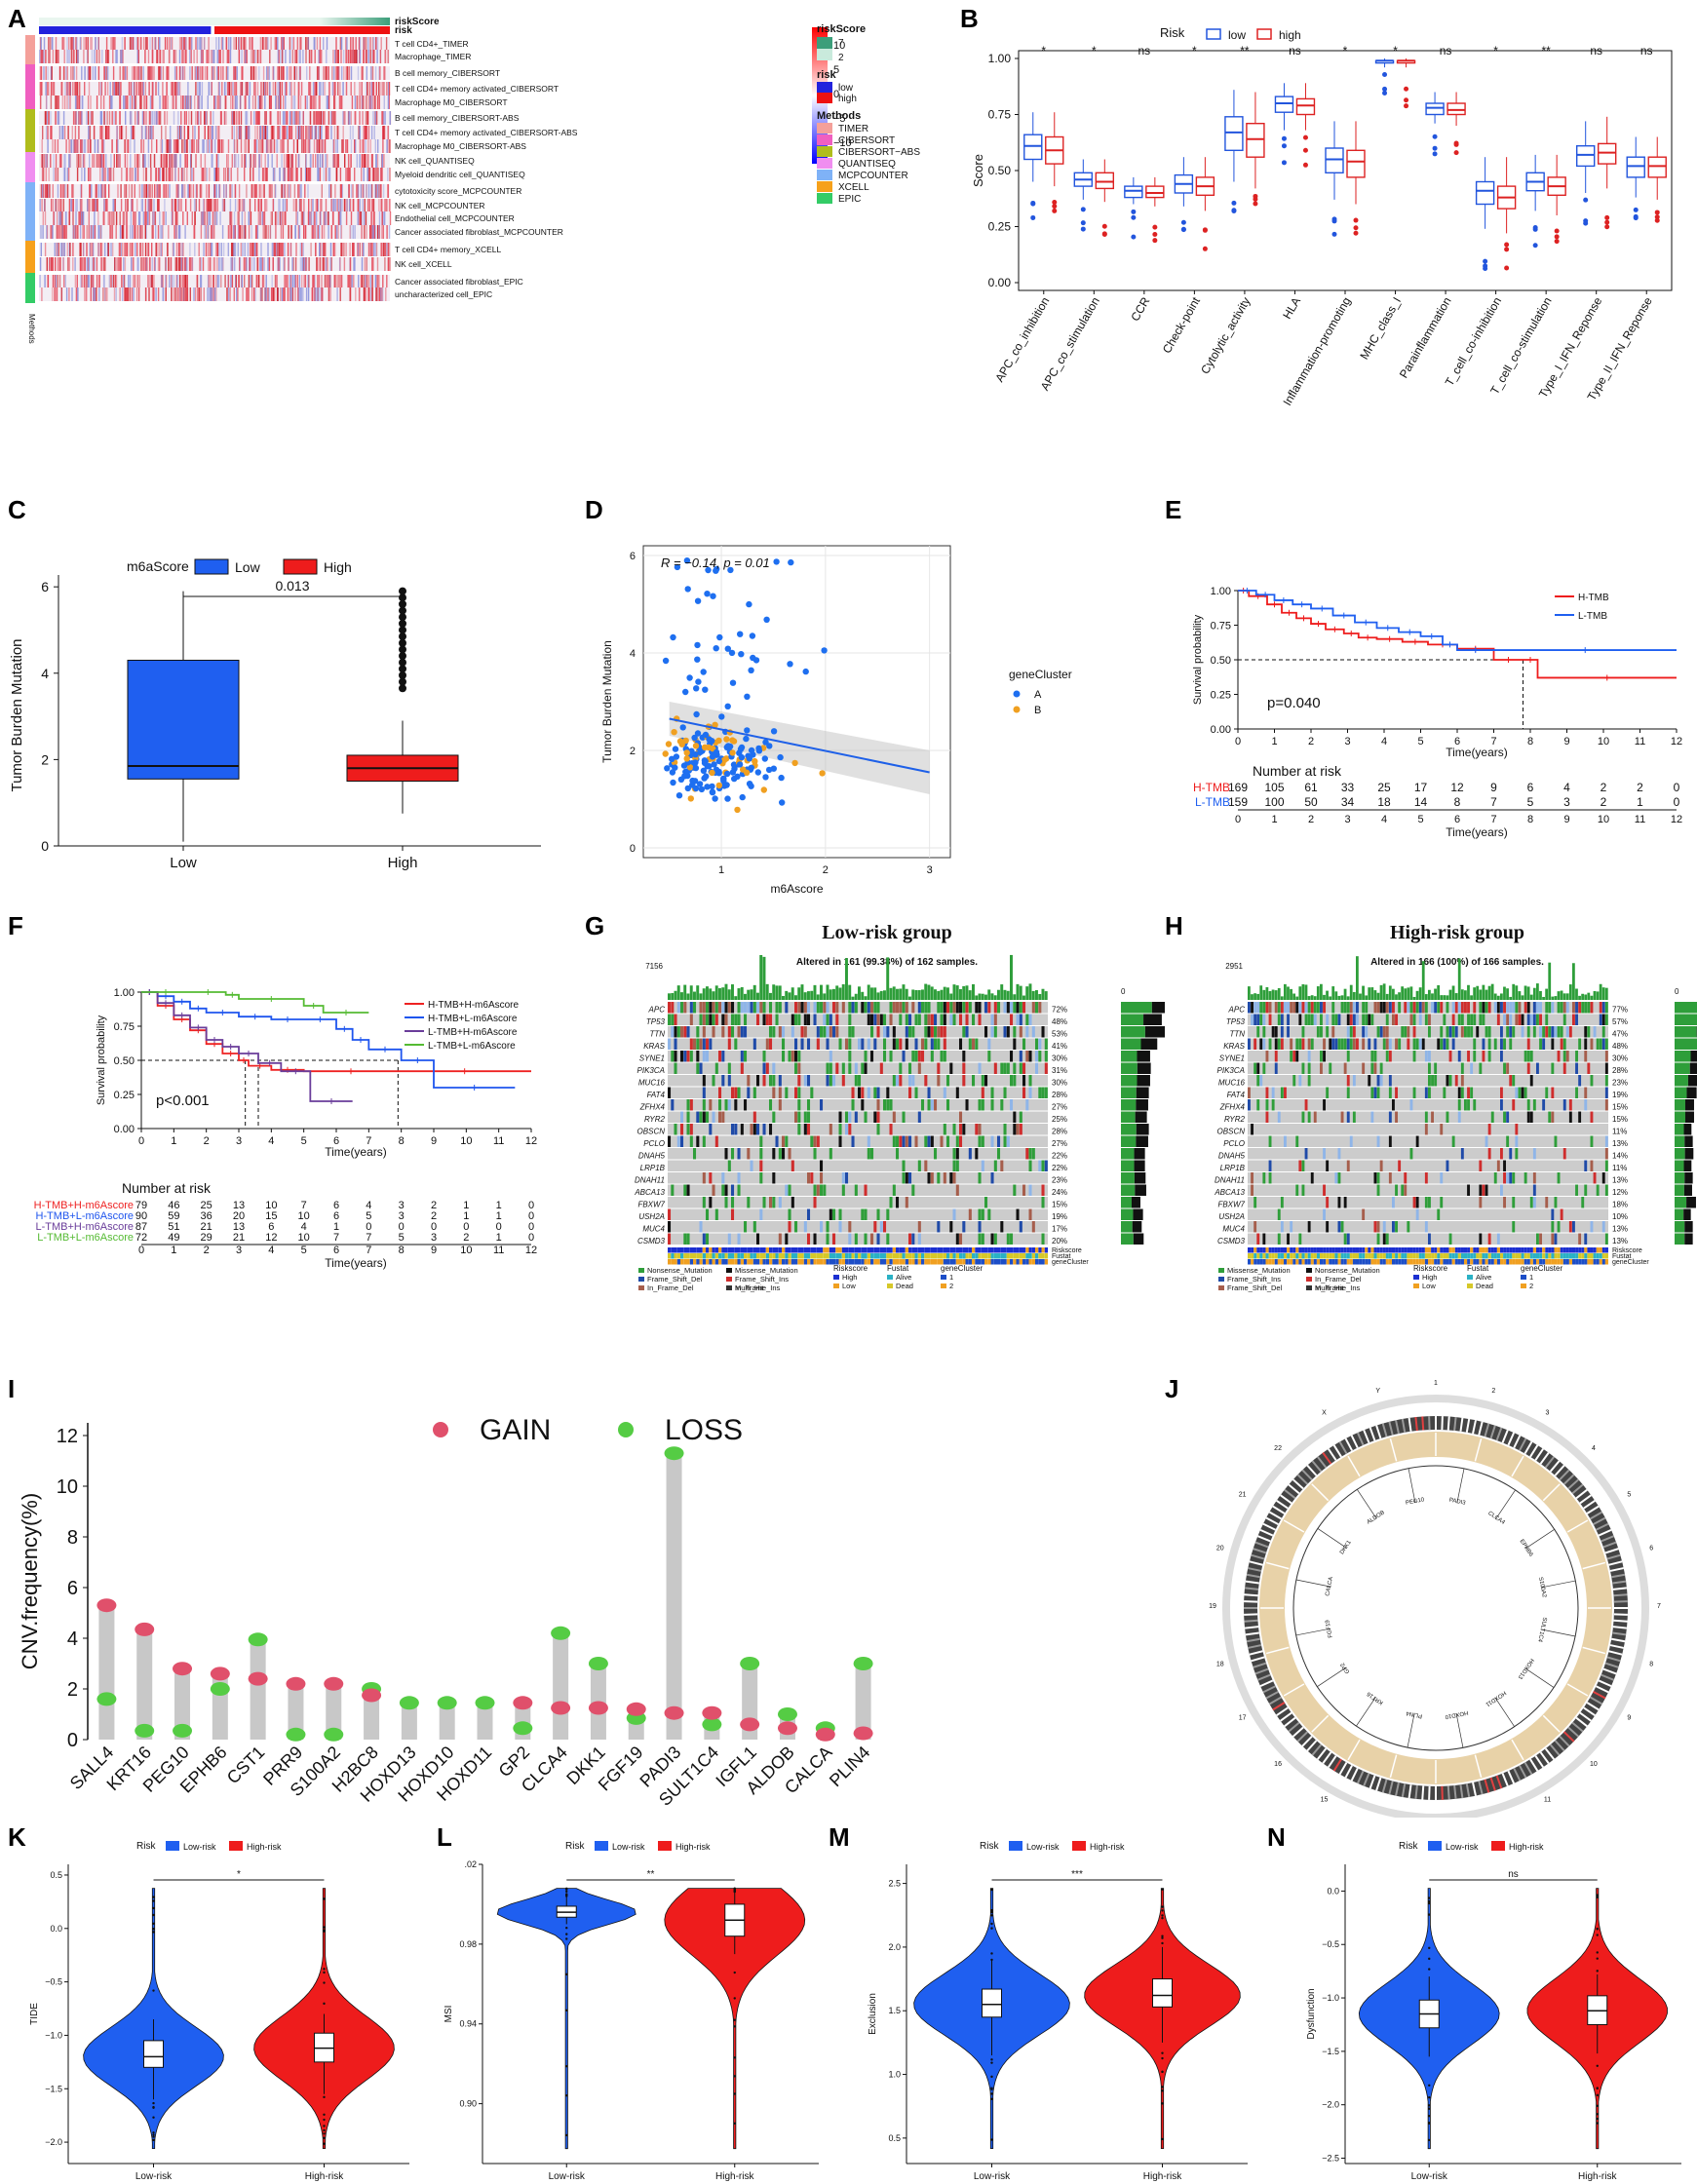 The width and height of the screenshot is (1697, 2184). Describe the element at coordinates (466, 1250) in the screenshot. I see `risk-table-x-tick: 10` at that location.